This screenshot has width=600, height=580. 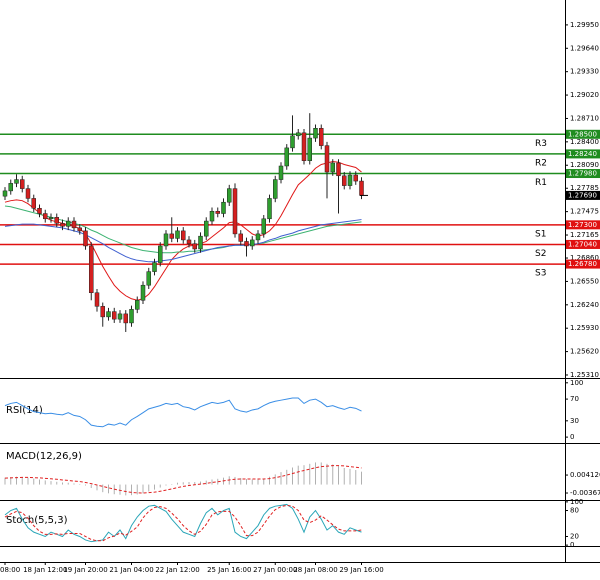 I want to click on level-price-label: 1.27040, so click(x=582, y=244).